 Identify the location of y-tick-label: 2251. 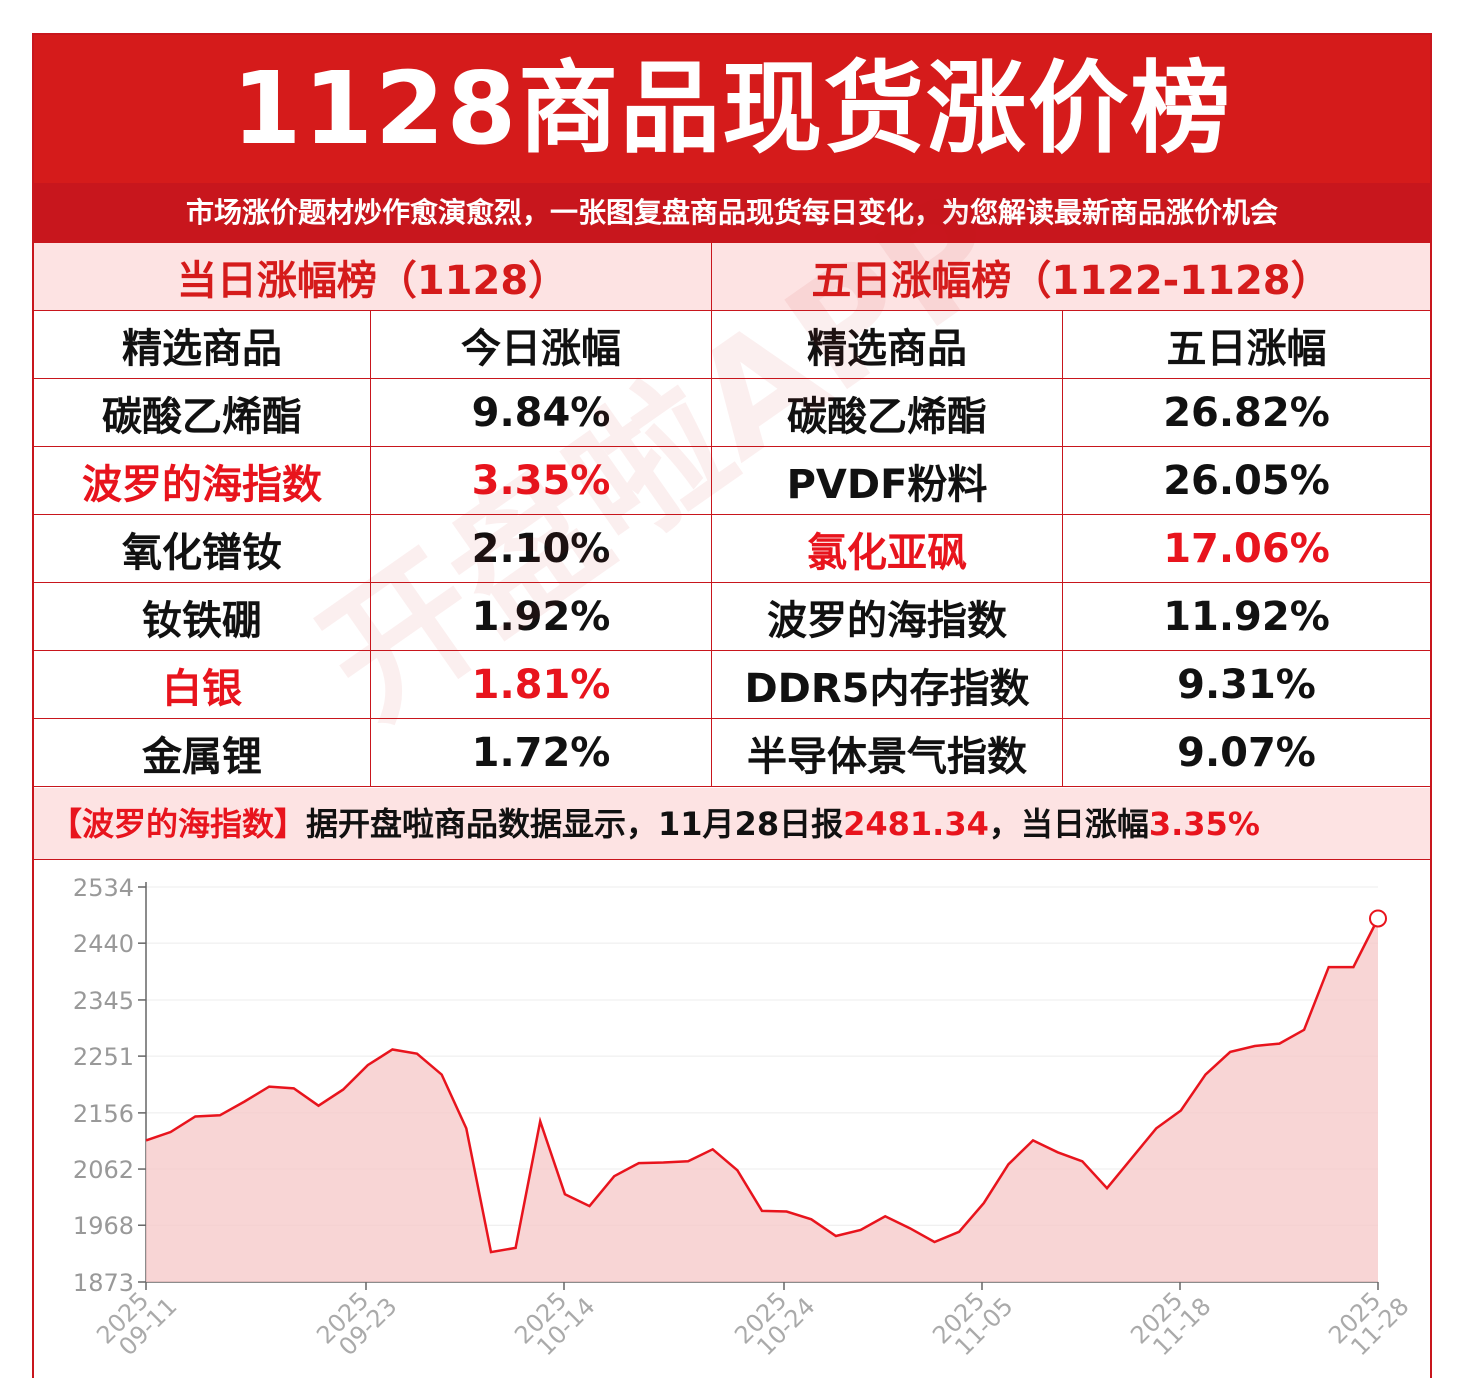
(103, 1057).